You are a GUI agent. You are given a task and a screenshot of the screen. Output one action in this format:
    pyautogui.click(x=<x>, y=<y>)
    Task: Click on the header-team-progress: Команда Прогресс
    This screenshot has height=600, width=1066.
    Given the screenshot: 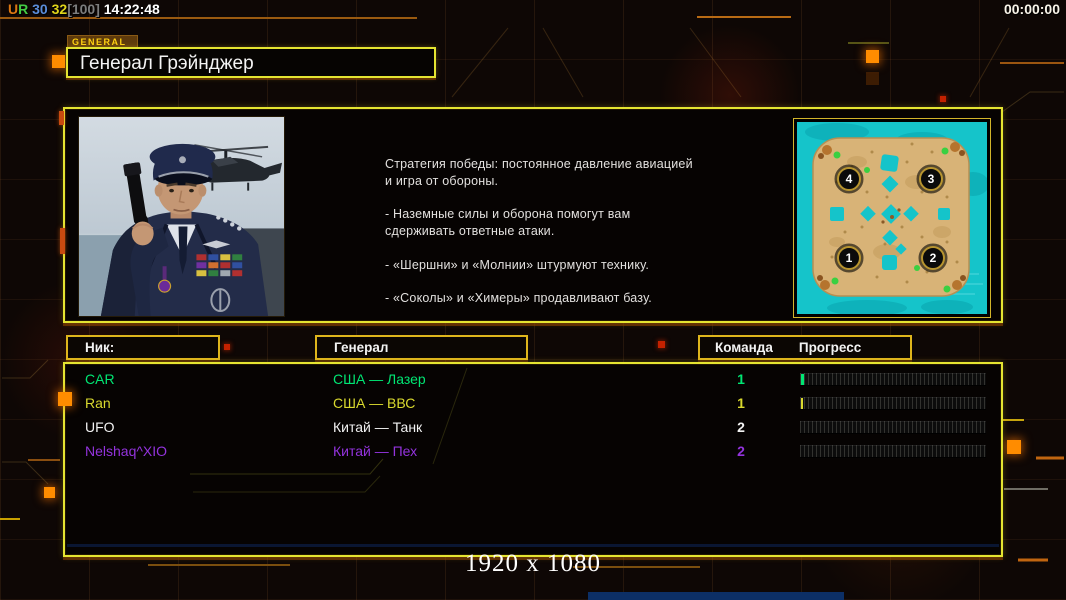 What is the action you would take?
    pyautogui.click(x=805, y=347)
    